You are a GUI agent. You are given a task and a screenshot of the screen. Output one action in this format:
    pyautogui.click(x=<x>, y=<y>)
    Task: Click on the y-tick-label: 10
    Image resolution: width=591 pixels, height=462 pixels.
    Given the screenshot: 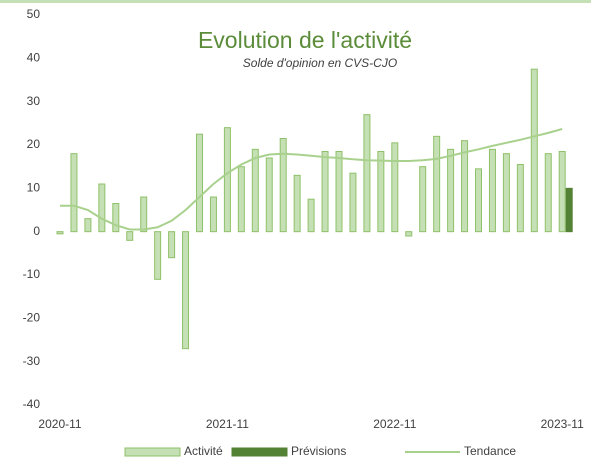 What is the action you would take?
    pyautogui.click(x=34, y=188)
    